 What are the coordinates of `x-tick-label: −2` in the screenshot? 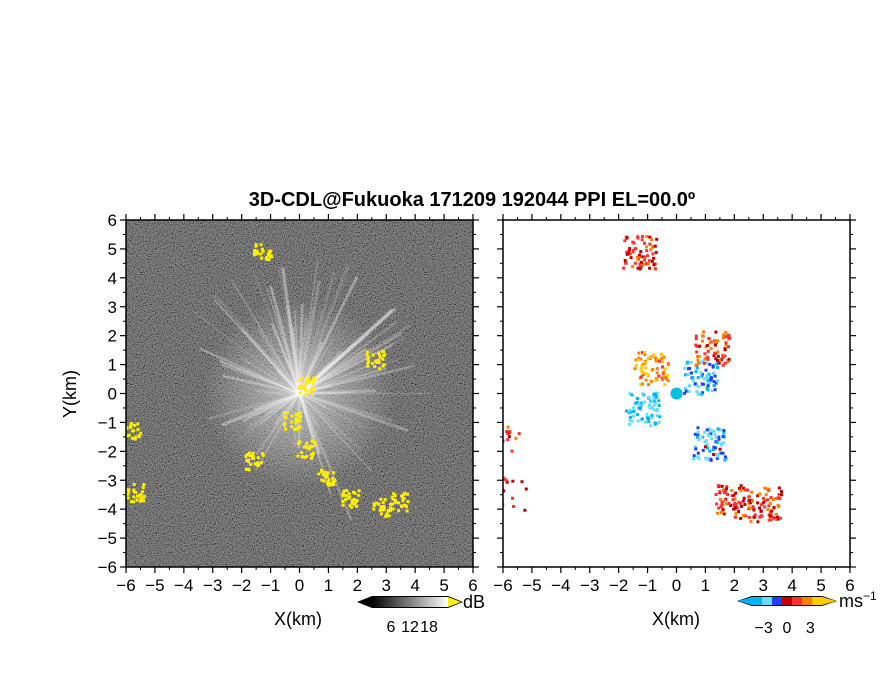 It's located at (618, 585).